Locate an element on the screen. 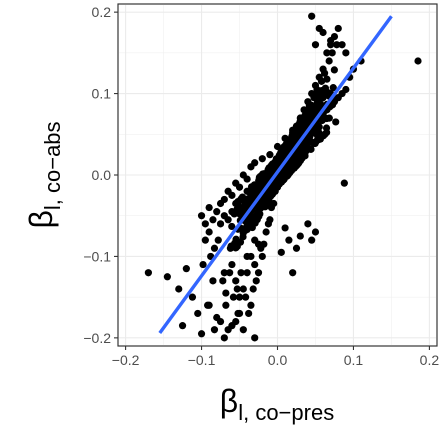 The height and width of the screenshot is (427, 441). y-axis-title-sub: l, co−abs is located at coordinates (52, 165).